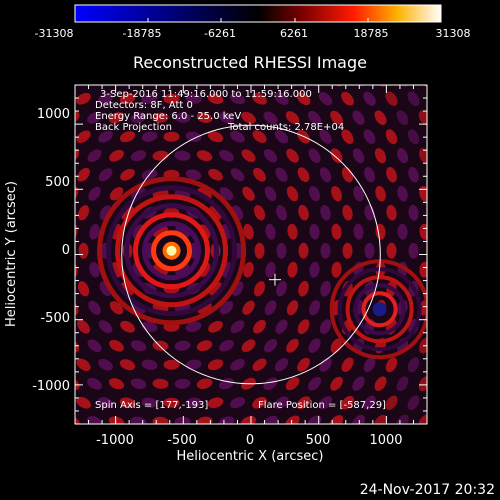 The image size is (500, 500). What do you see at coordinates (133, 127) in the screenshot?
I see `method-text: Back Projection` at bounding box center [133, 127].